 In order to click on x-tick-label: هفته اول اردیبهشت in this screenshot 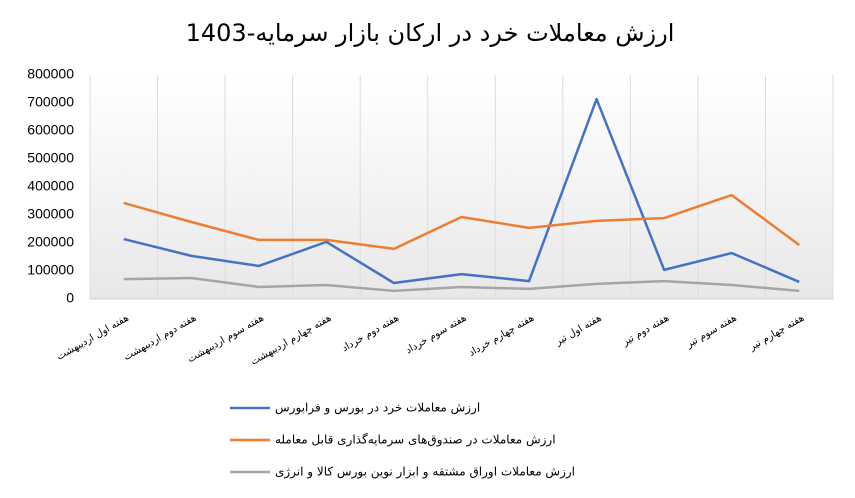, I will do `click(93, 338)`.